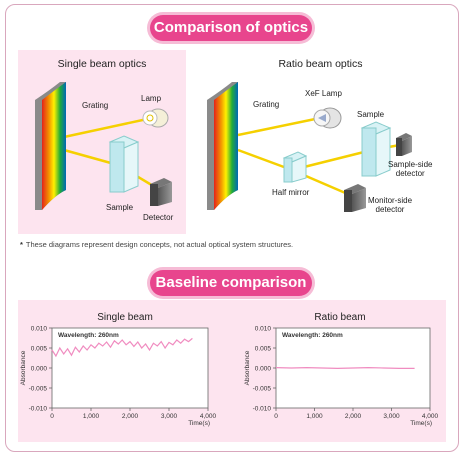 Image resolution: width=463 pixels, height=455 pixels. I want to click on label-detector: Detector, so click(158, 217).